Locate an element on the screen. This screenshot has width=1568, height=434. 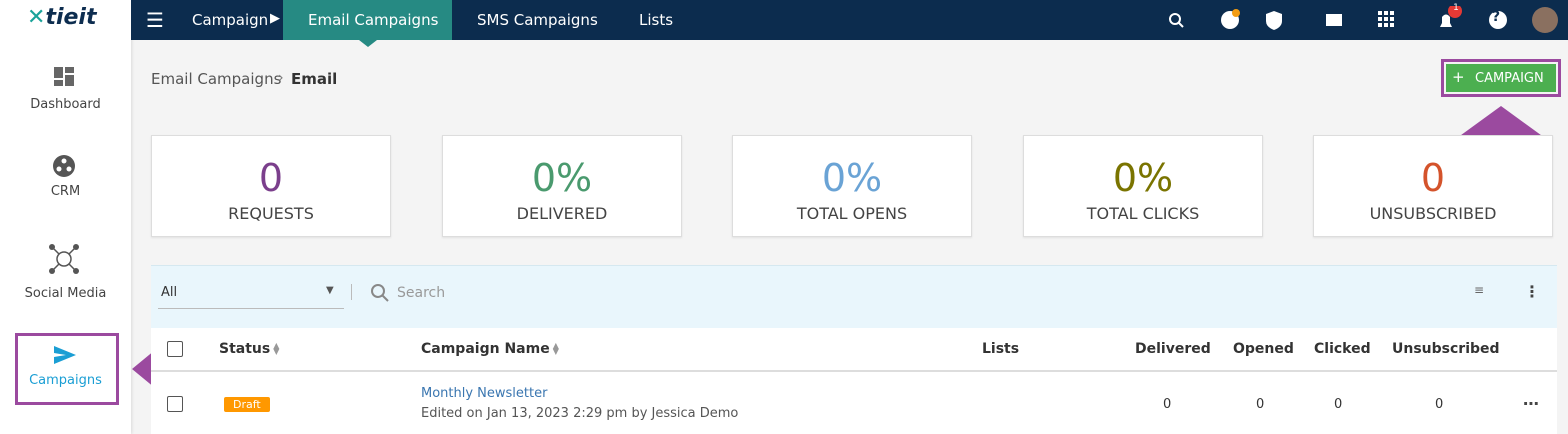
button-label: CAMPAIGN is located at coordinates (1509, 78).